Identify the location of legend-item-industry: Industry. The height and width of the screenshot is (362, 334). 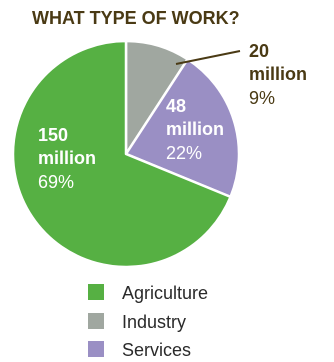
(137, 322).